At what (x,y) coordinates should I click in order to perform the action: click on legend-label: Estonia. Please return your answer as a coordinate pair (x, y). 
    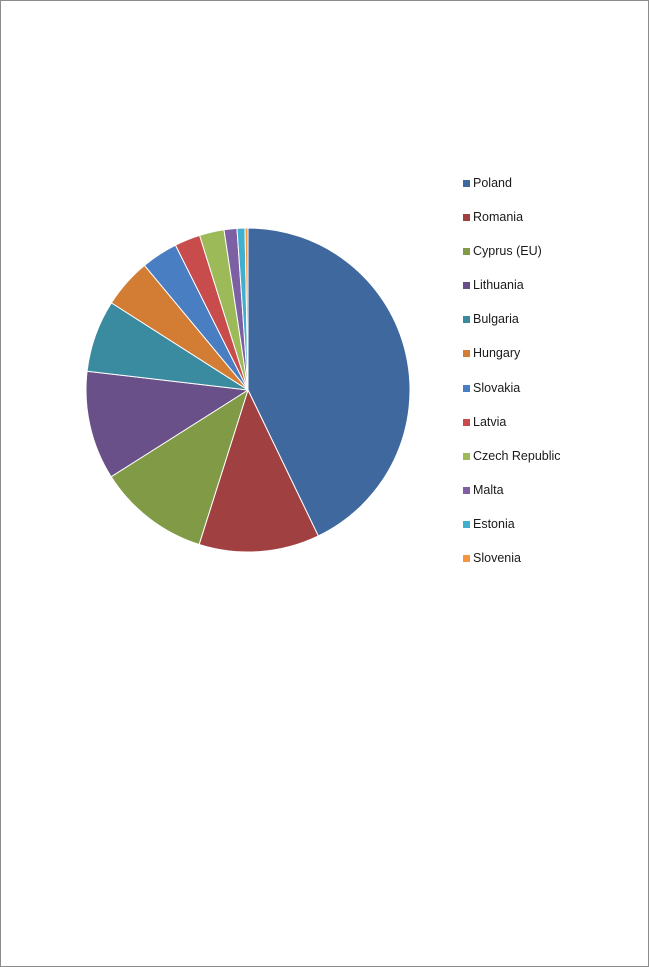
    Looking at the image, I should click on (494, 523).